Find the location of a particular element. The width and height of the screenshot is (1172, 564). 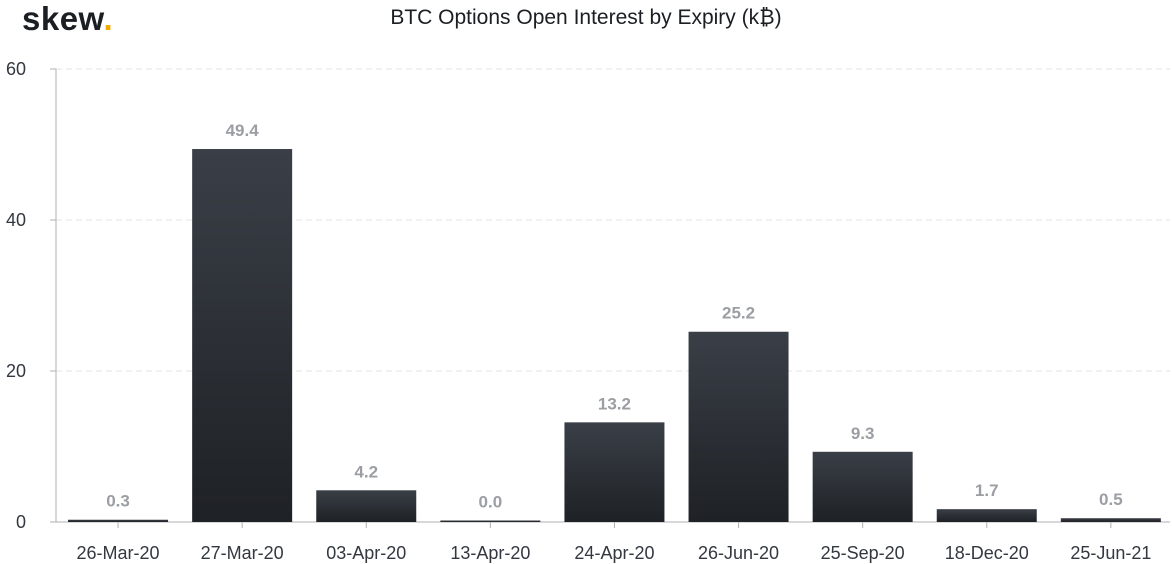

x-tick-label: 26-Mar-20 is located at coordinates (118, 553).